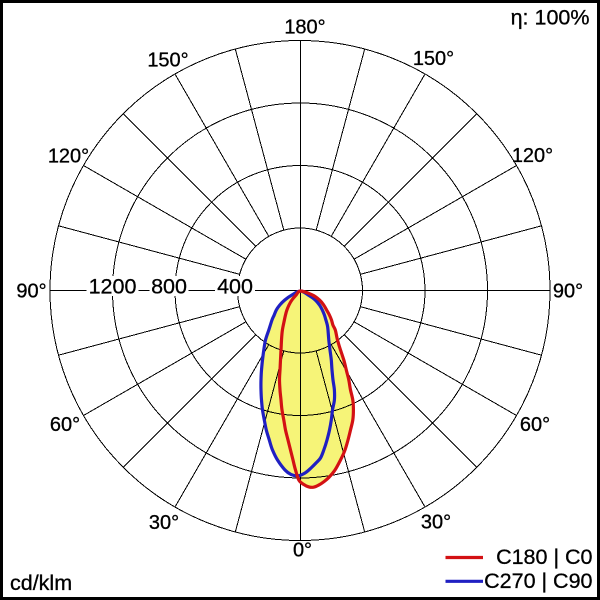  I want to click on svg-text: 1200, so click(113, 287).